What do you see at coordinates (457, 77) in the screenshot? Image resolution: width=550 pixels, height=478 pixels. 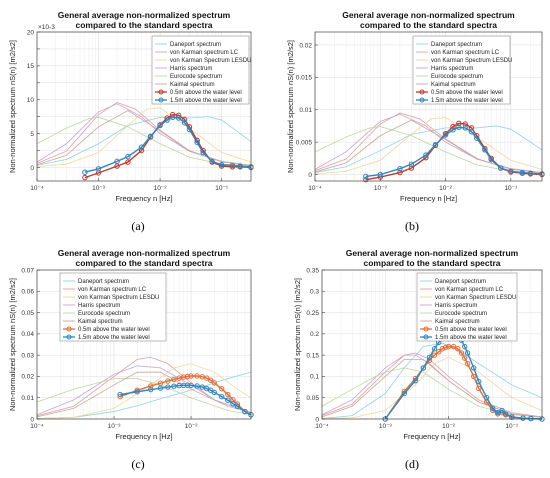 I see `legend-label: Eurocode spectrum` at bounding box center [457, 77].